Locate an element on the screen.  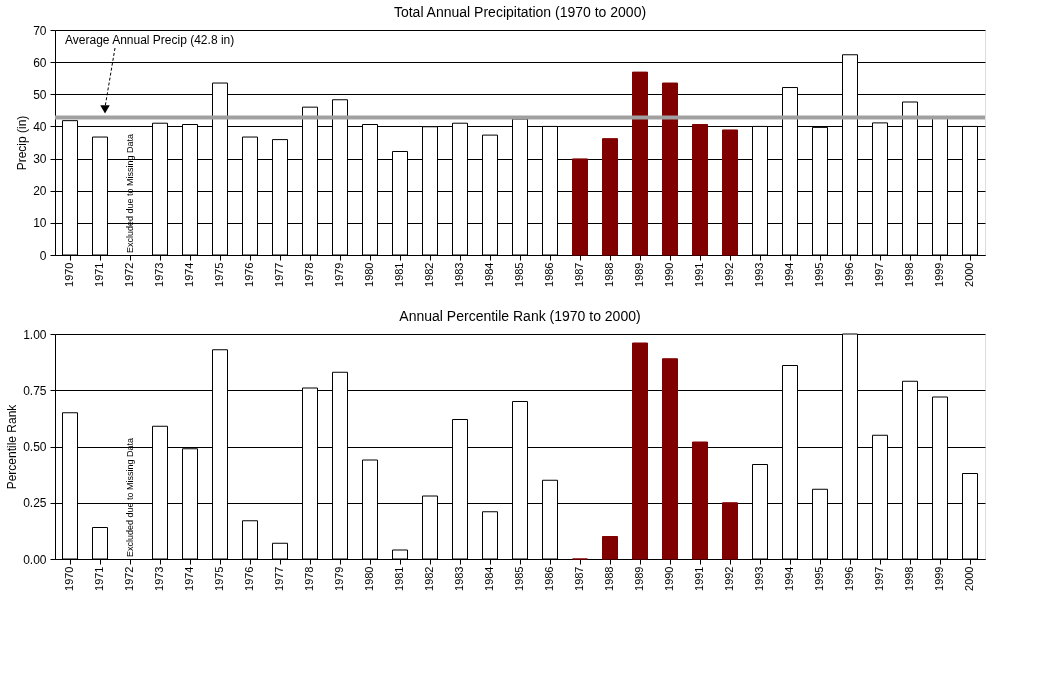
chart-title: Annual Percentile Rank (1970 to 2000) is located at coordinates (520, 316).